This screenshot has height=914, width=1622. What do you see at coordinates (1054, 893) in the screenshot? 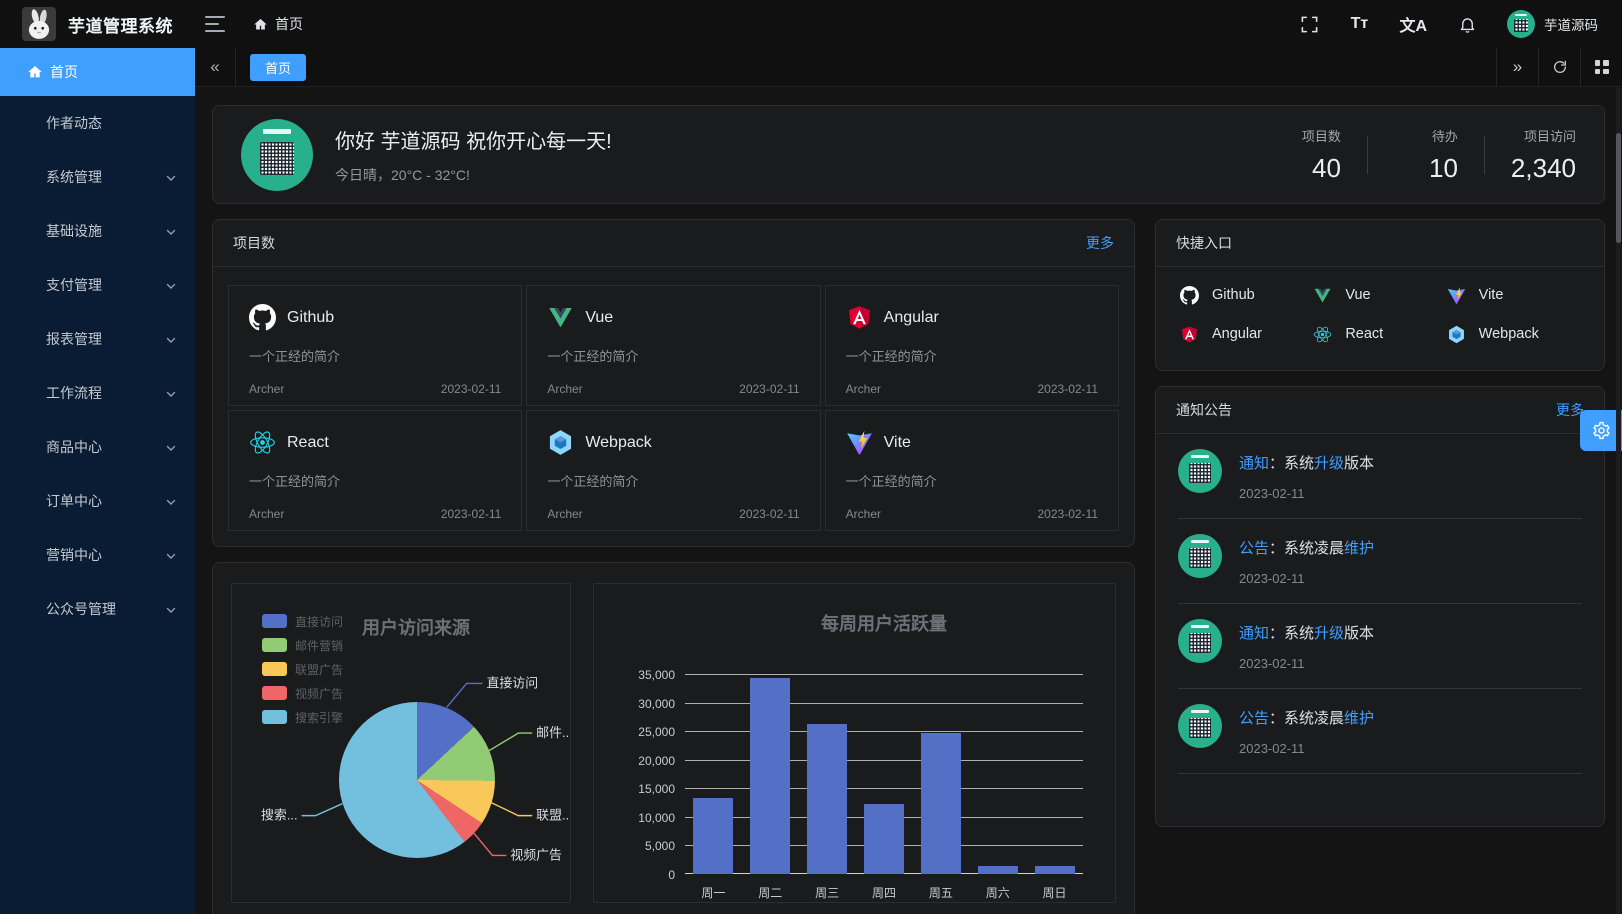
I see `x-axis-tick: 周日` at bounding box center [1054, 893].